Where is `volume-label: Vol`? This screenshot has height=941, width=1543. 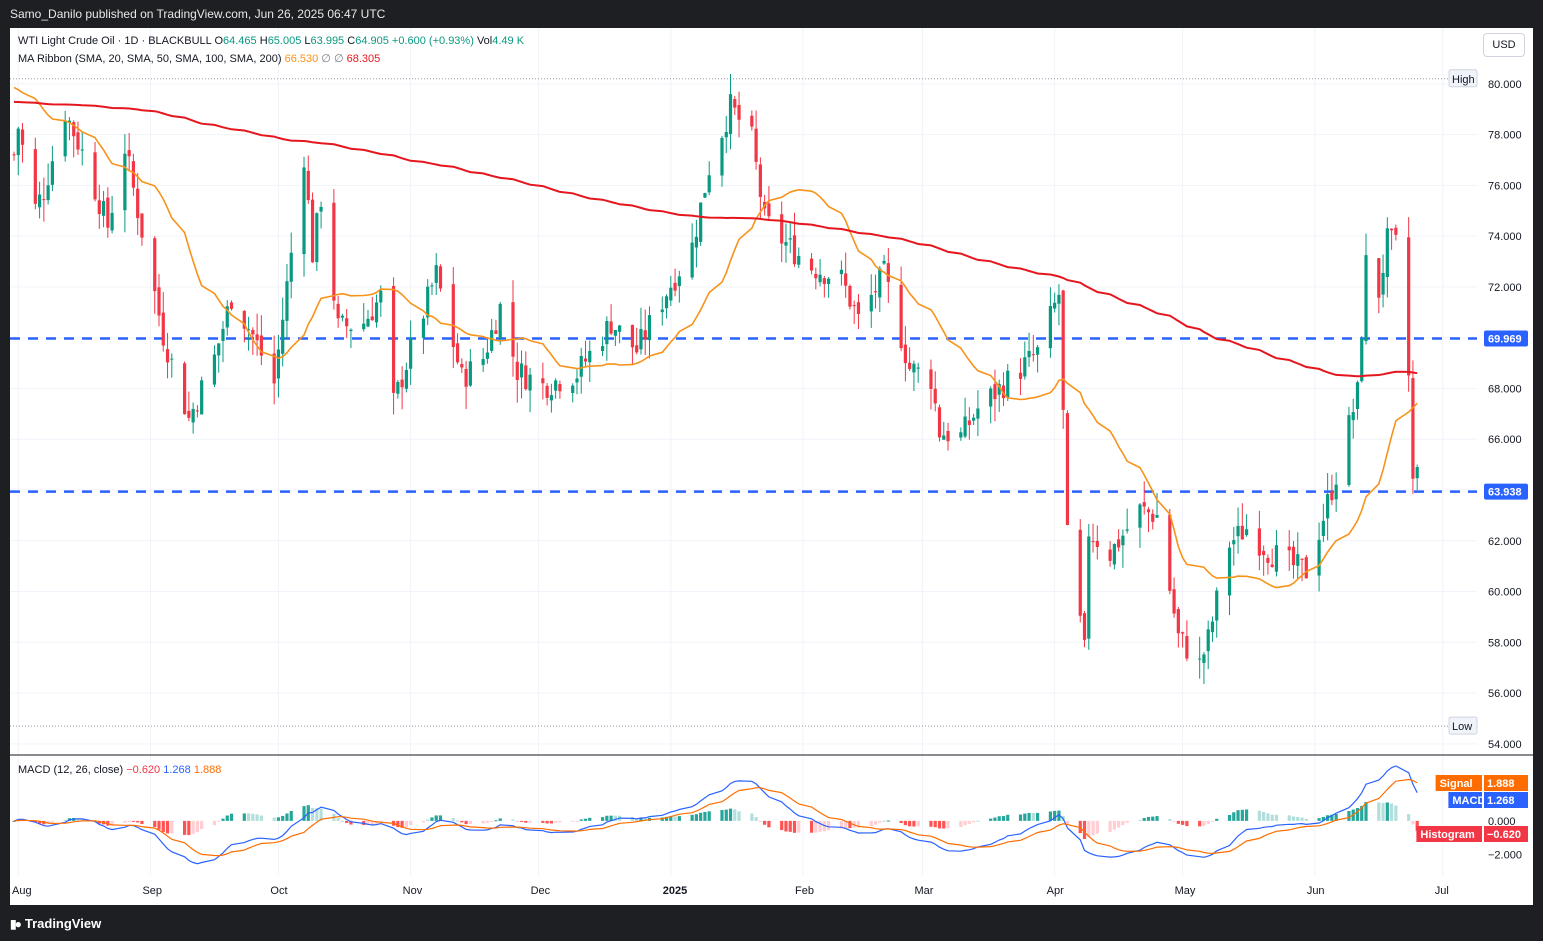
volume-label: Vol is located at coordinates (484, 41).